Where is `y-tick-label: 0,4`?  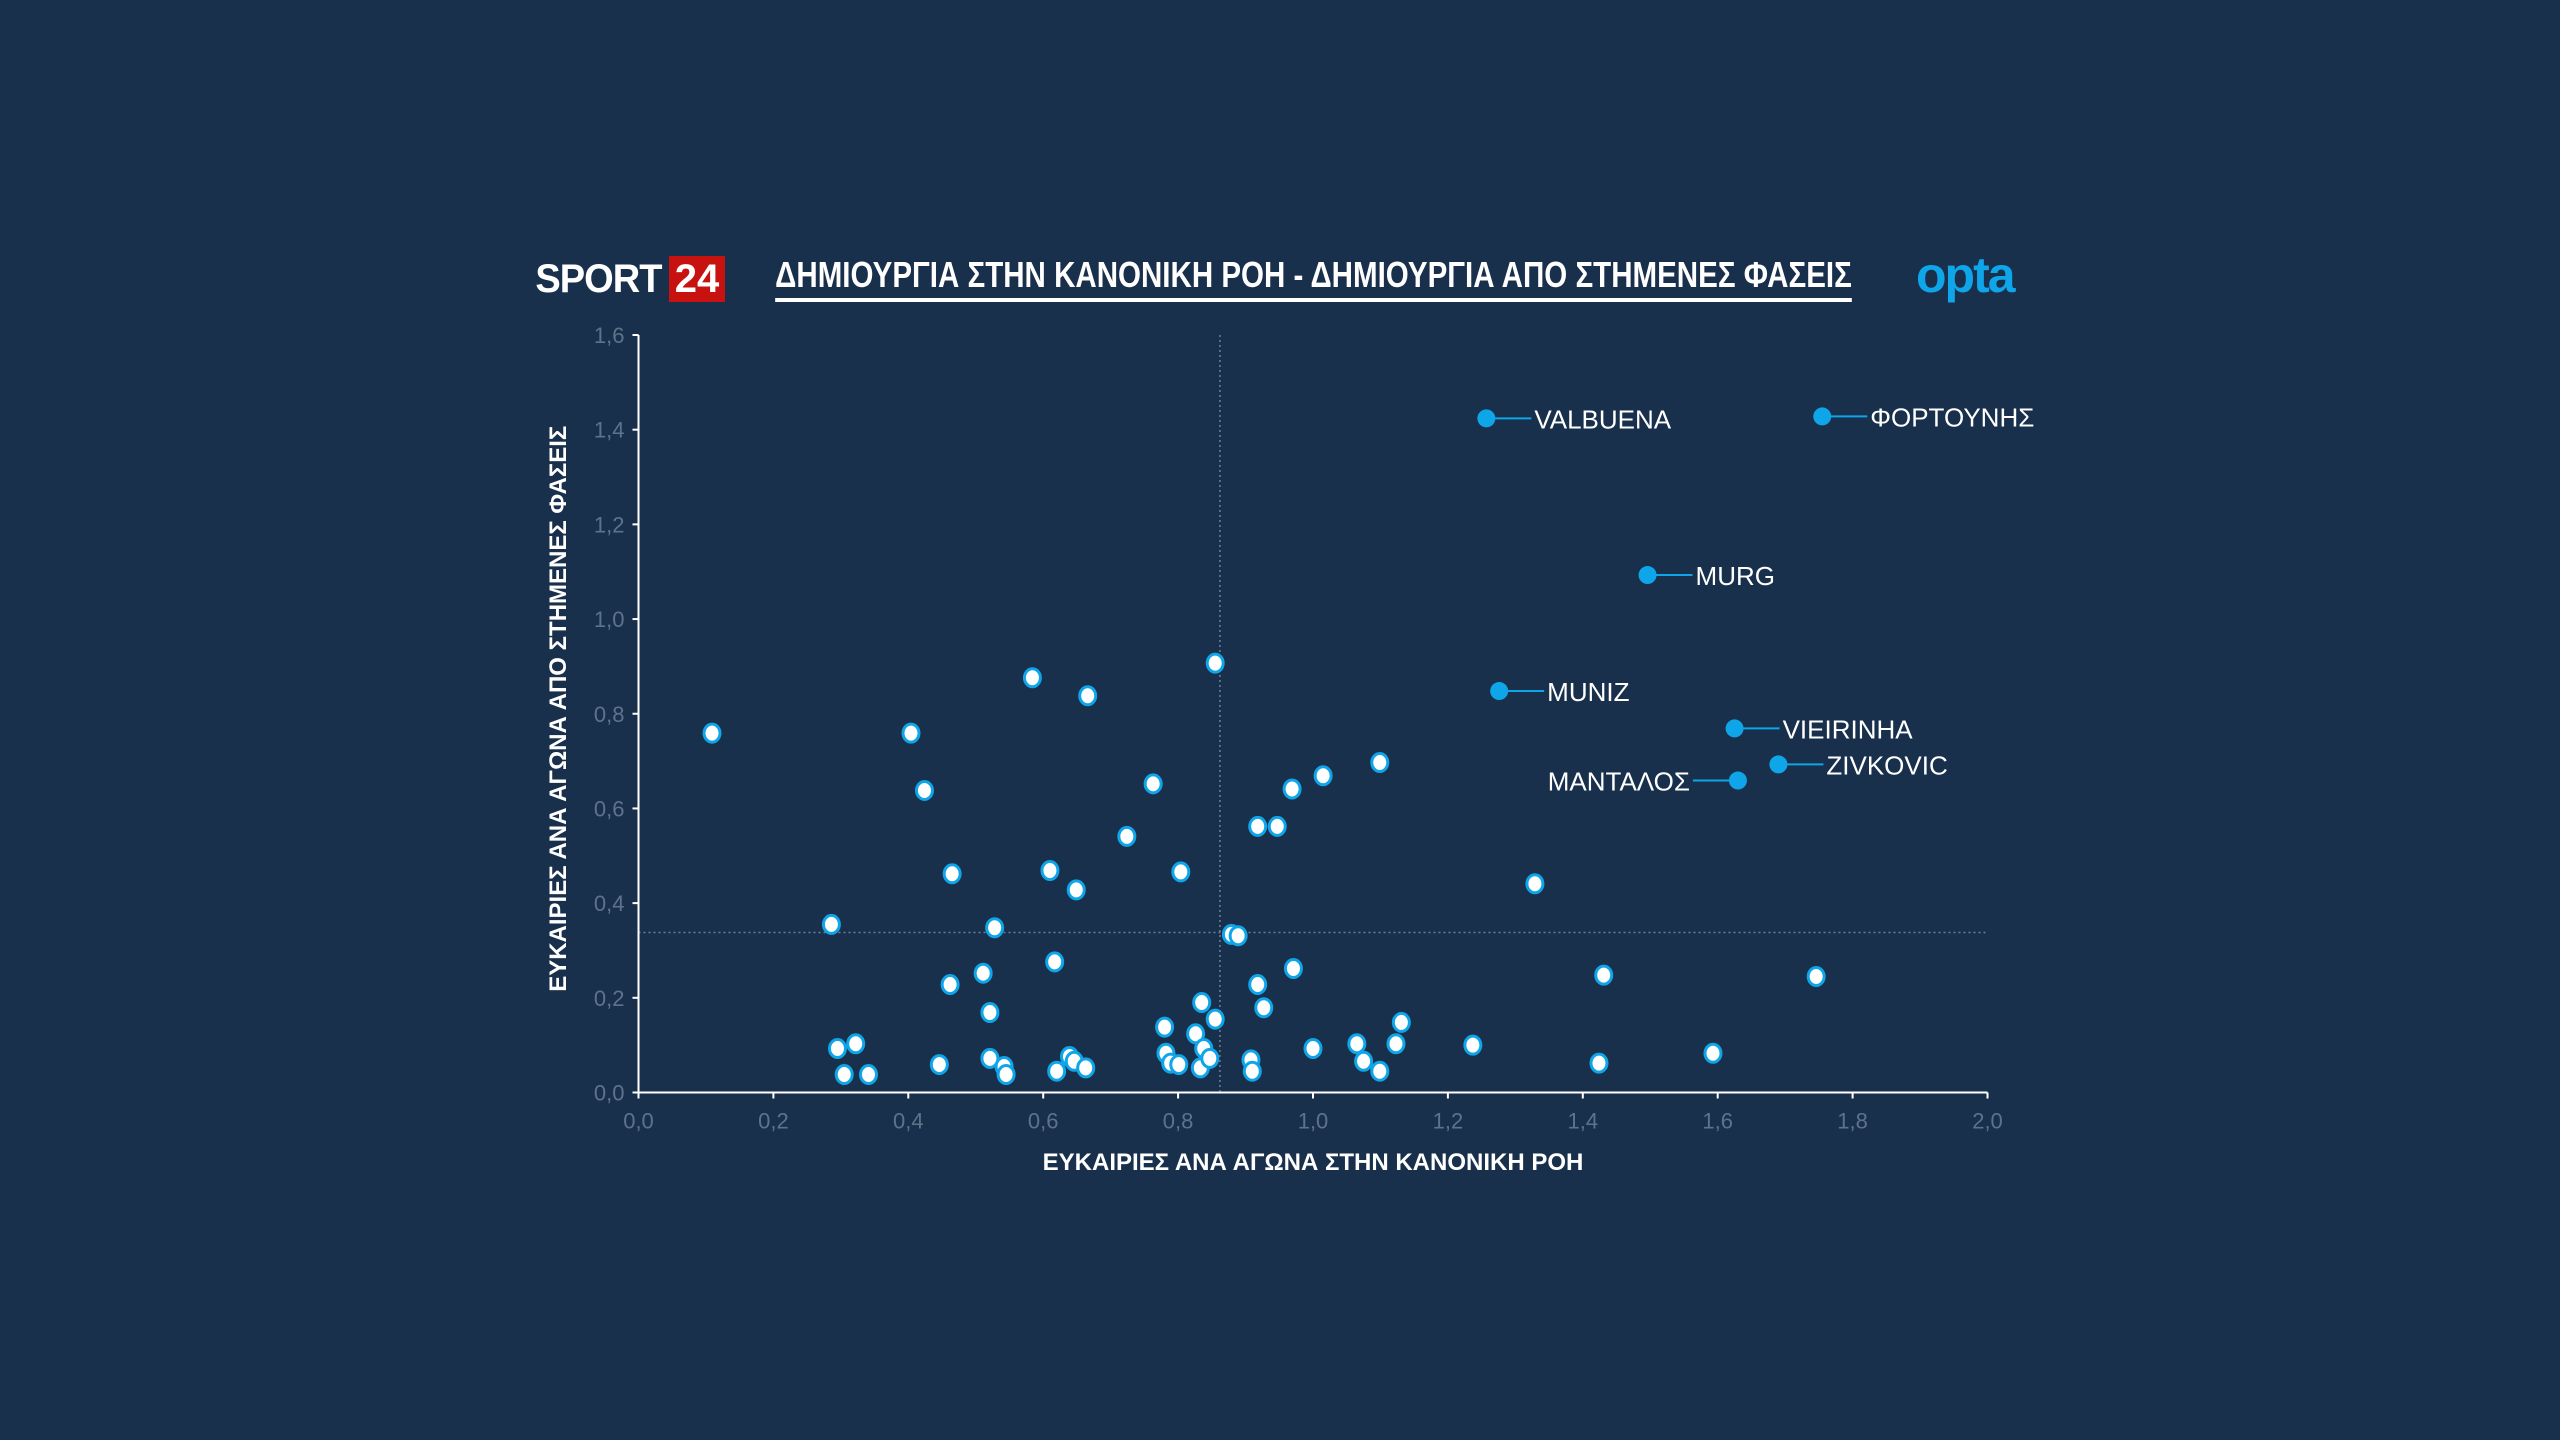 y-tick-label: 0,4 is located at coordinates (609, 903).